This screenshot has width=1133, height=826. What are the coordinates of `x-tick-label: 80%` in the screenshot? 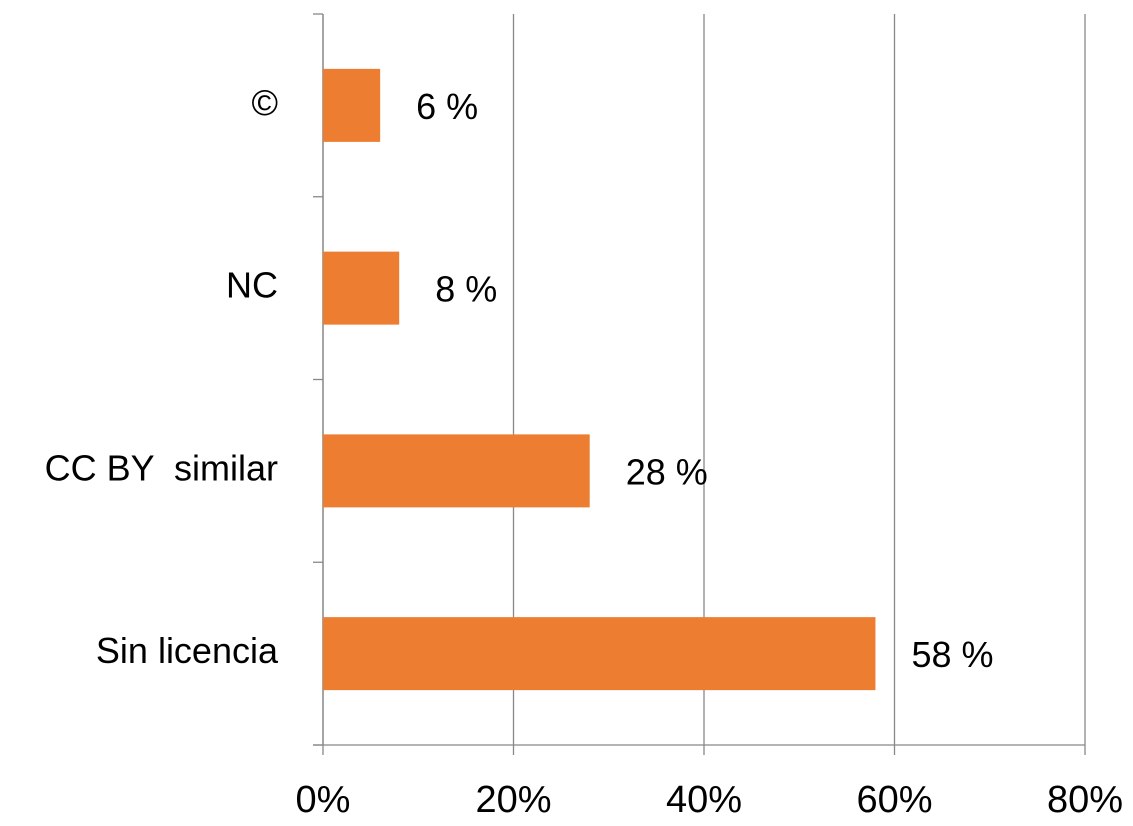 It's located at (1085, 800).